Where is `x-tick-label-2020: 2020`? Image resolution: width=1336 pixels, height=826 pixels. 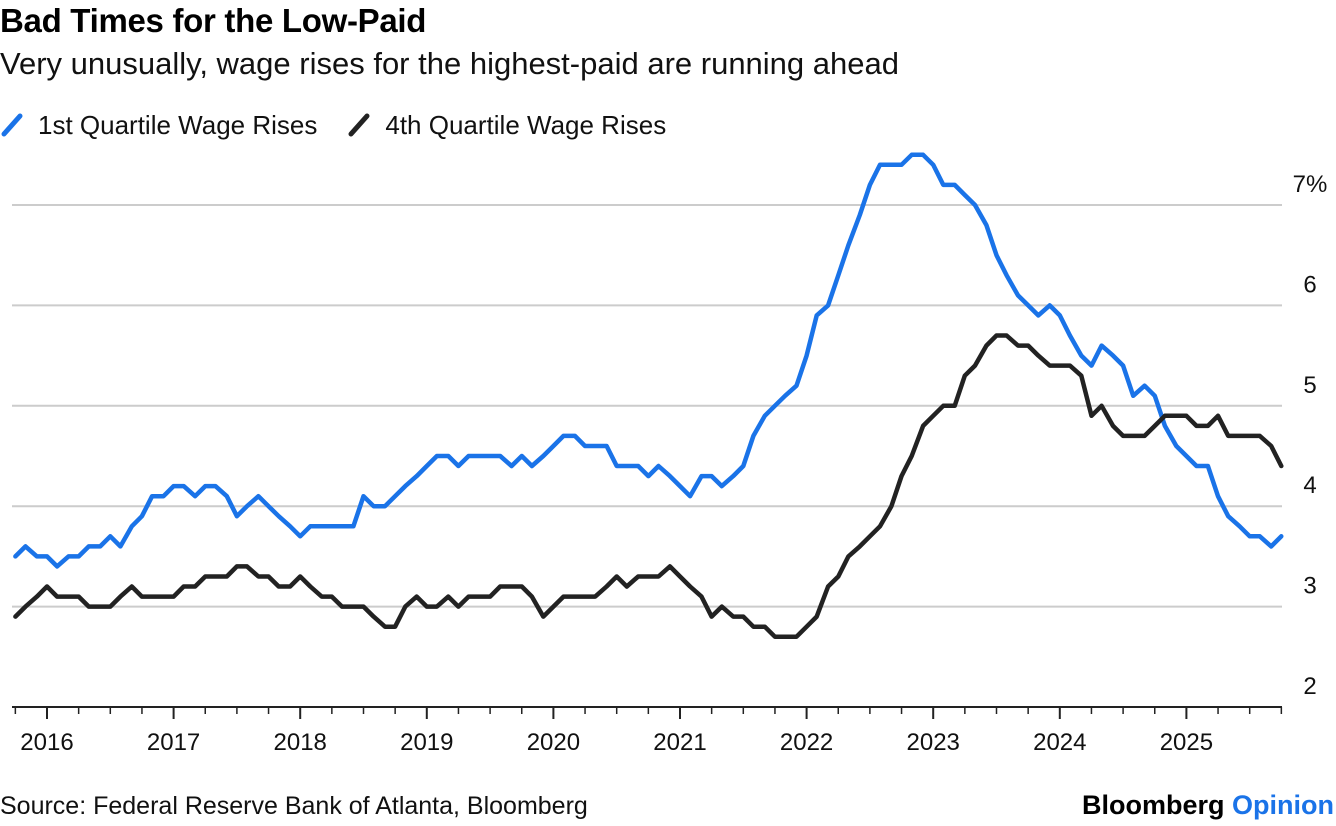 x-tick-label-2020: 2020 is located at coordinates (553, 742).